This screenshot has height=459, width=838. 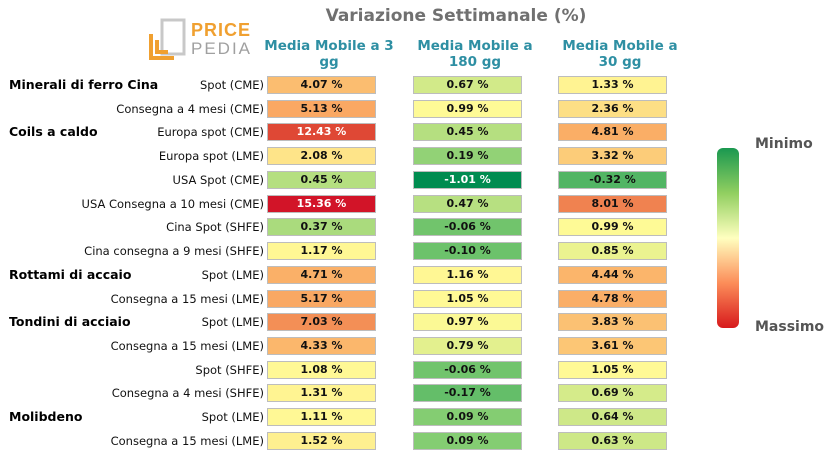 I want to click on row-label: Europa spot (CME), so click(x=210, y=132).